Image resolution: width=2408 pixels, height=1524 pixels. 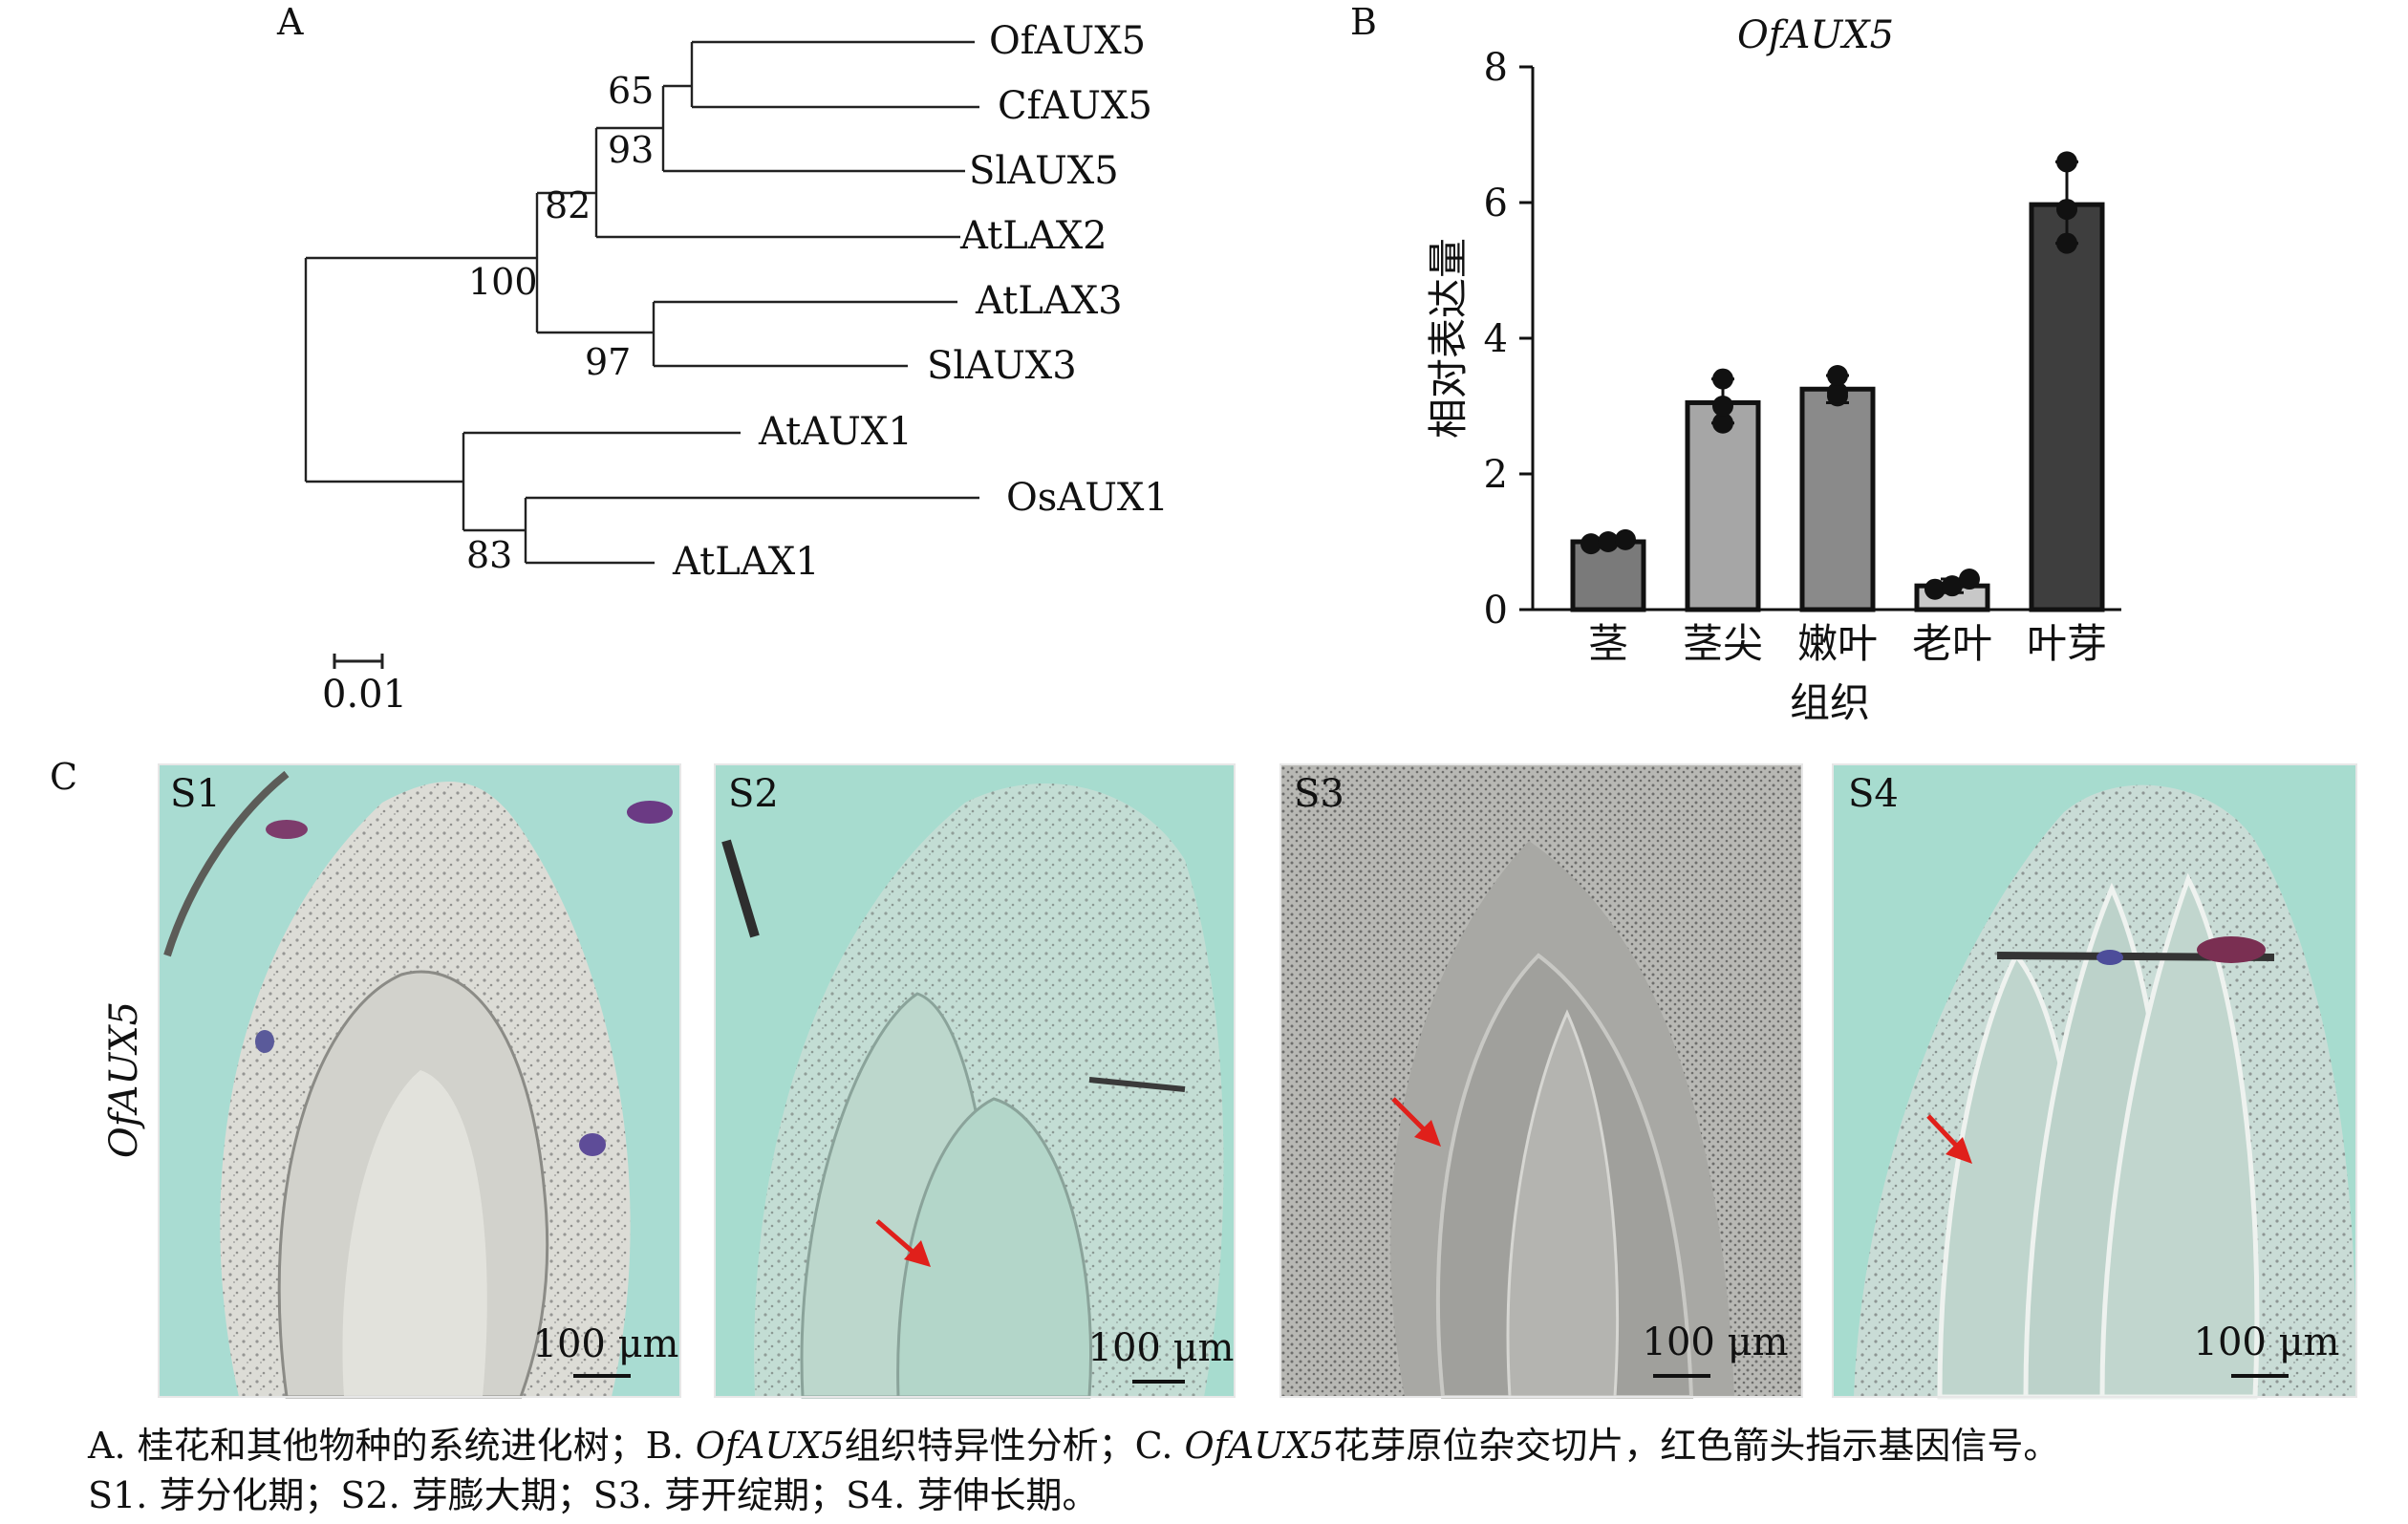 What do you see at coordinates (1088, 498) in the screenshot?
I see `tip-label: OsAUX1` at bounding box center [1088, 498].